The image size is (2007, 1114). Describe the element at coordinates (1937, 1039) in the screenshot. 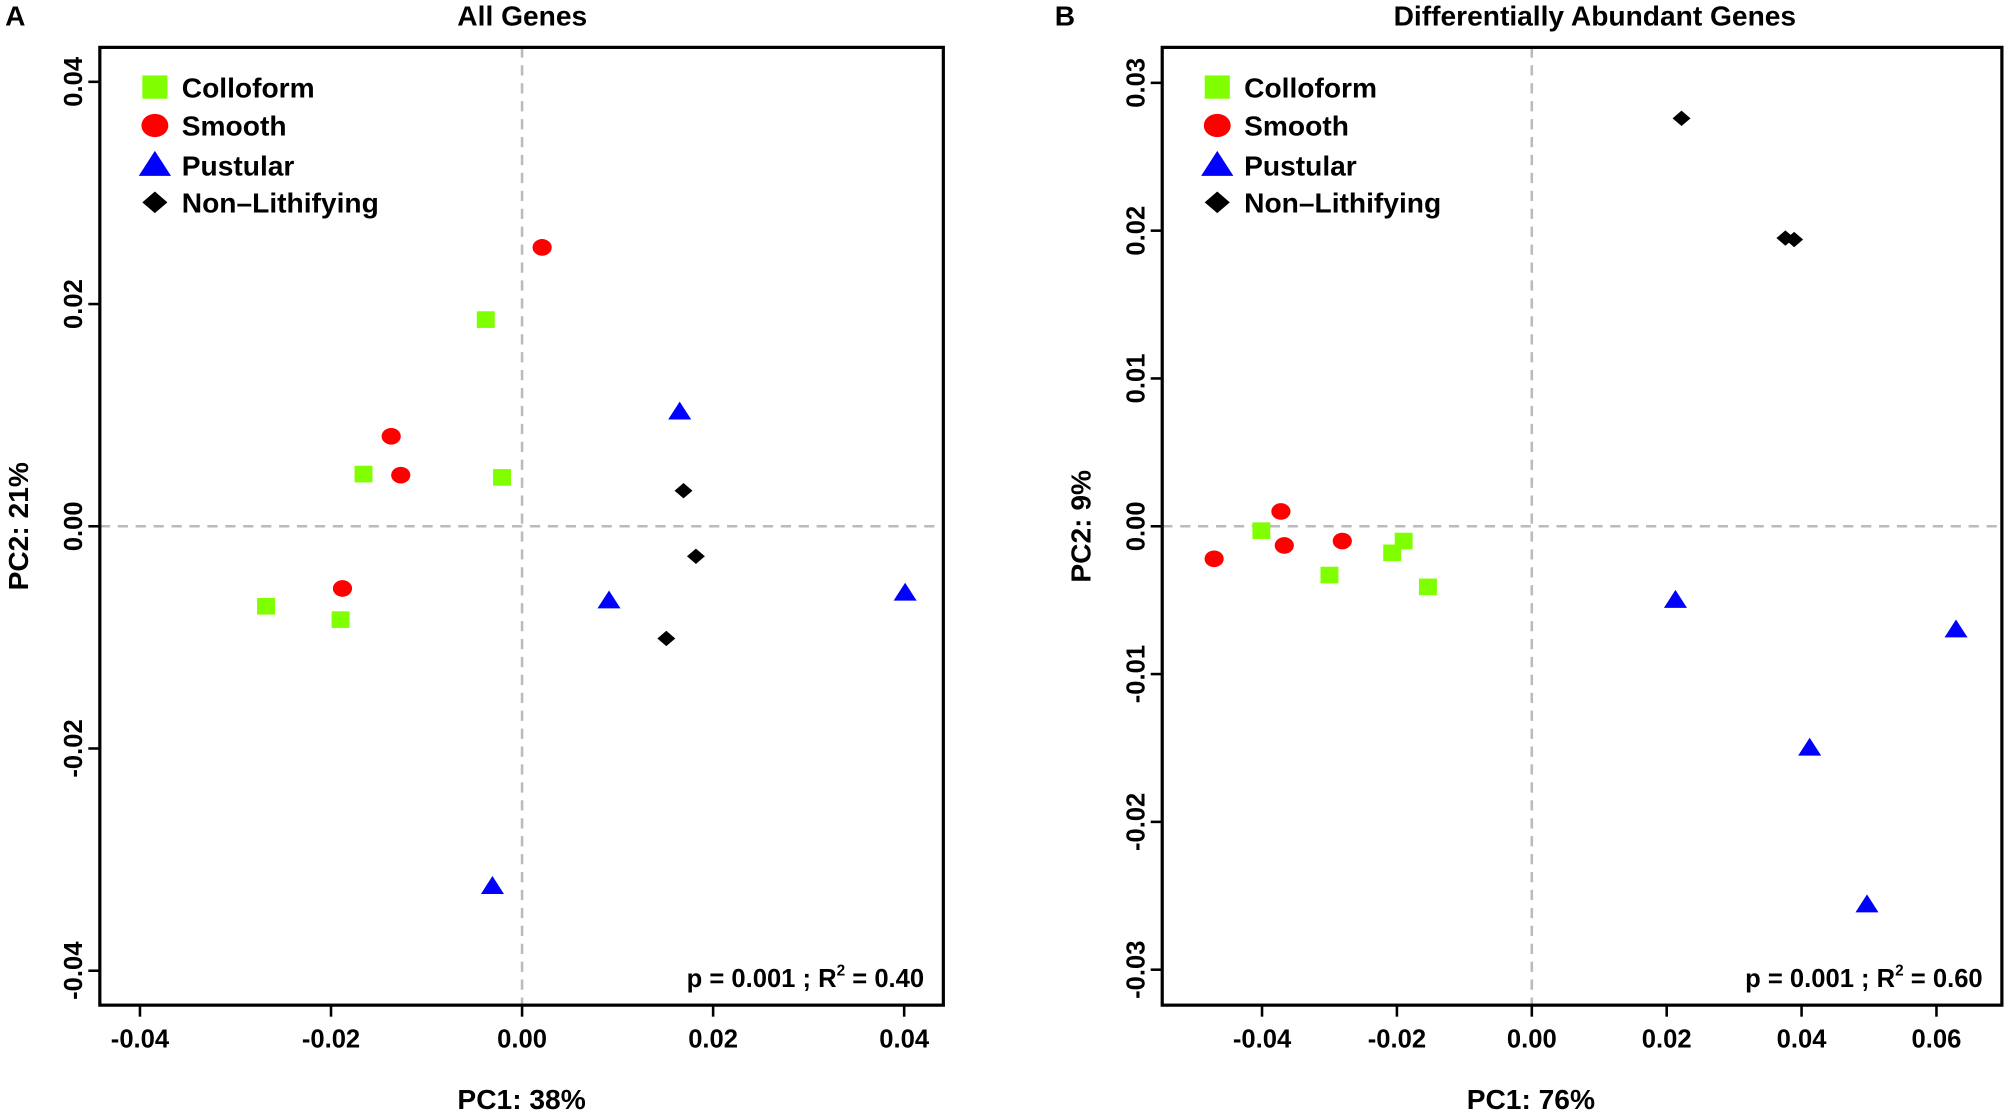

I see `x-tick-label: 0.06` at that location.